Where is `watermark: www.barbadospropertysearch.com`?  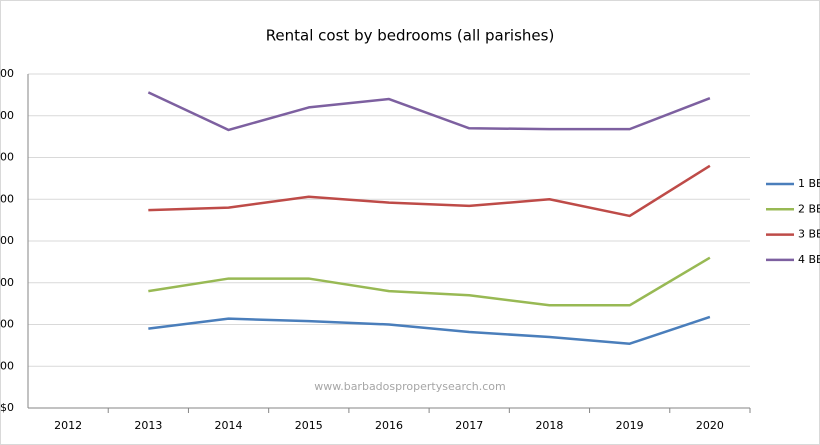 watermark: www.barbadospropertysearch.com is located at coordinates (410, 386).